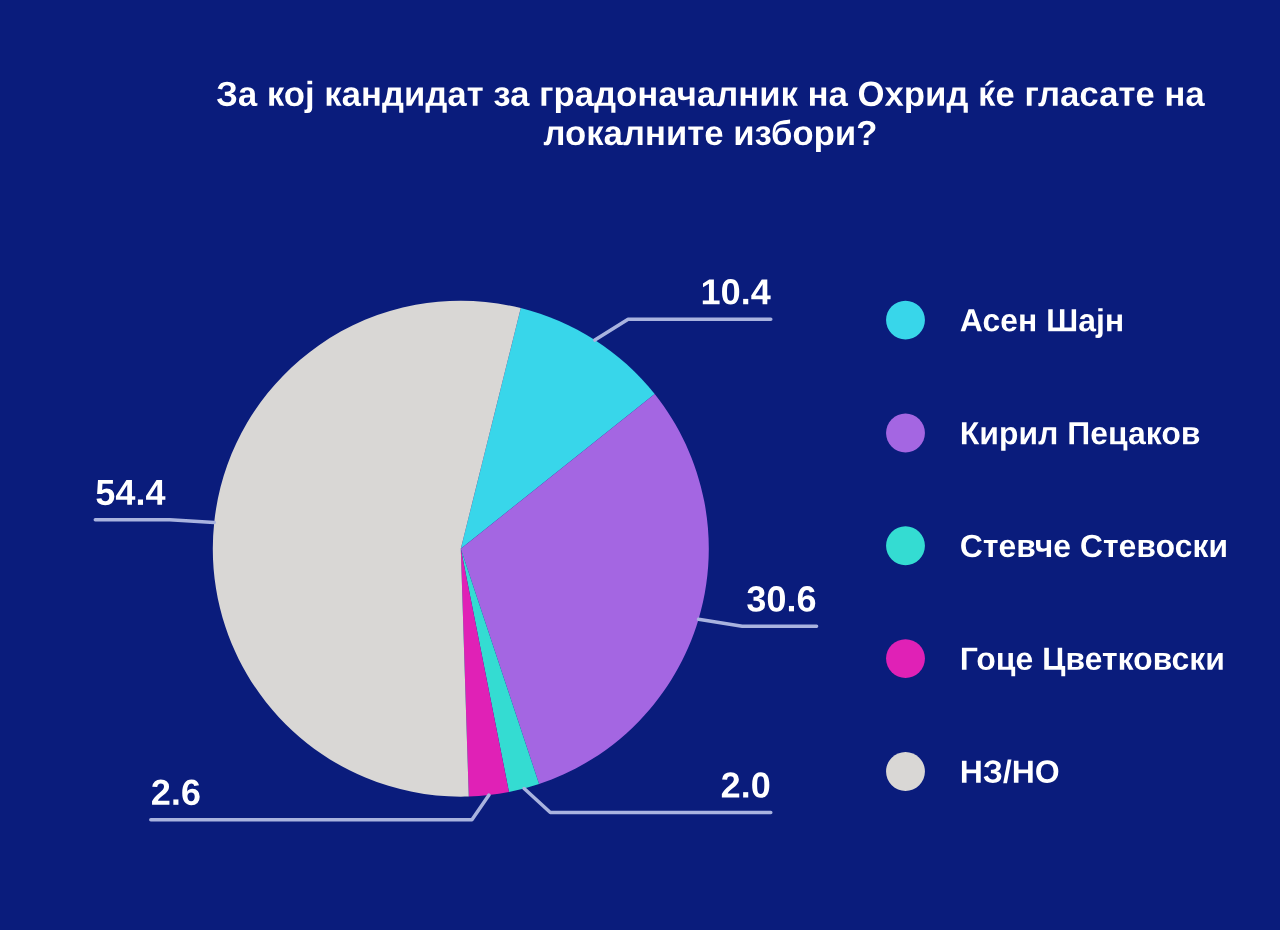  Describe the element at coordinates (745, 785) in the screenshot. I see `data-label: 2.0` at that location.